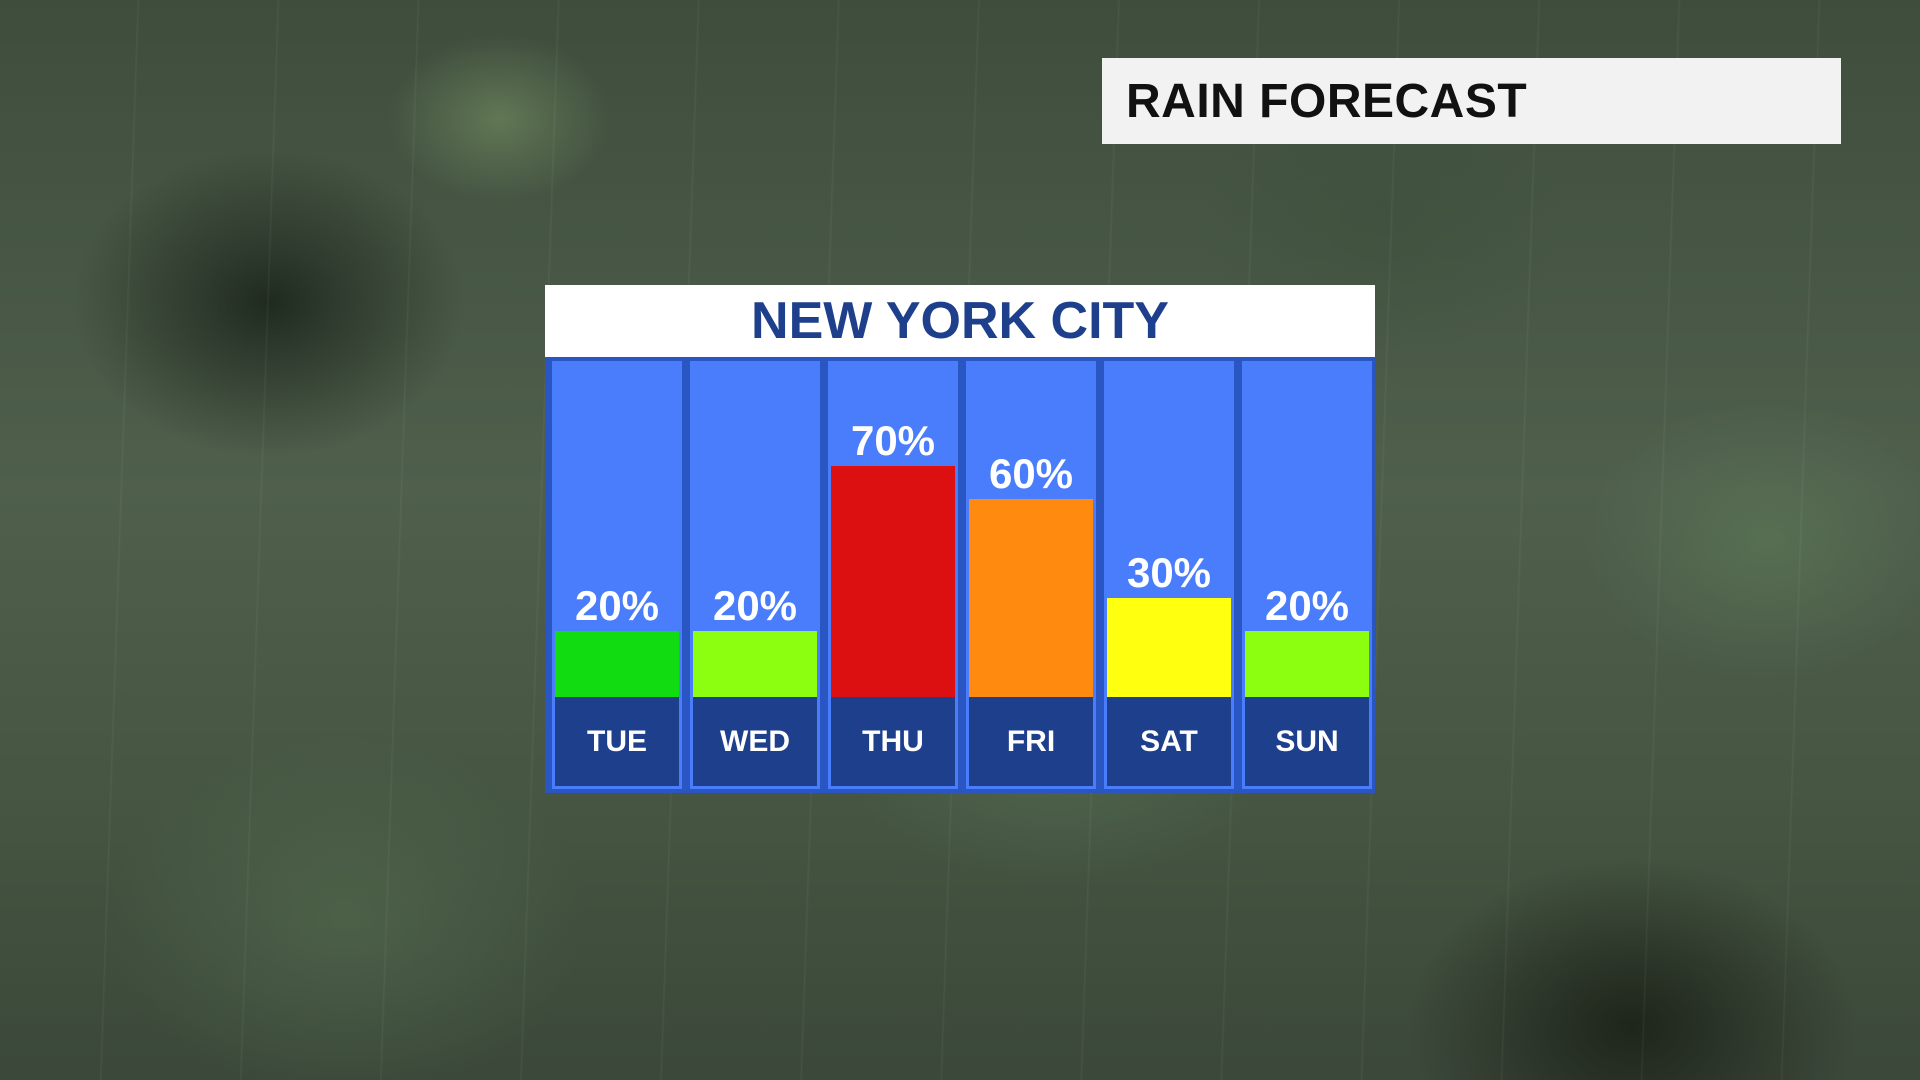  I want to click on rain-chance-label: 60%, so click(1031, 473).